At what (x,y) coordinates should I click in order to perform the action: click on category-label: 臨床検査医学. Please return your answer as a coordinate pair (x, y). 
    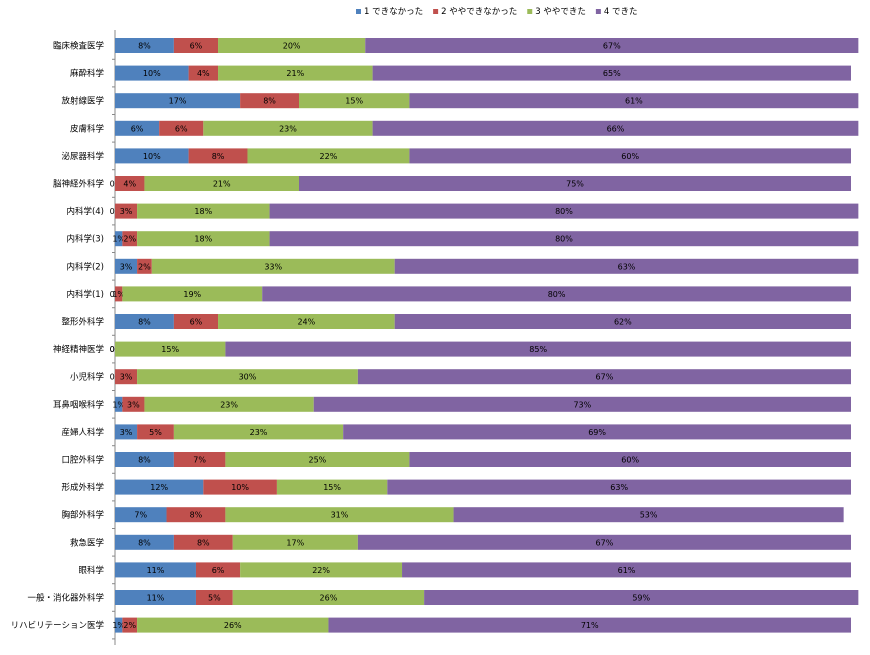
    Looking at the image, I should click on (79, 46).